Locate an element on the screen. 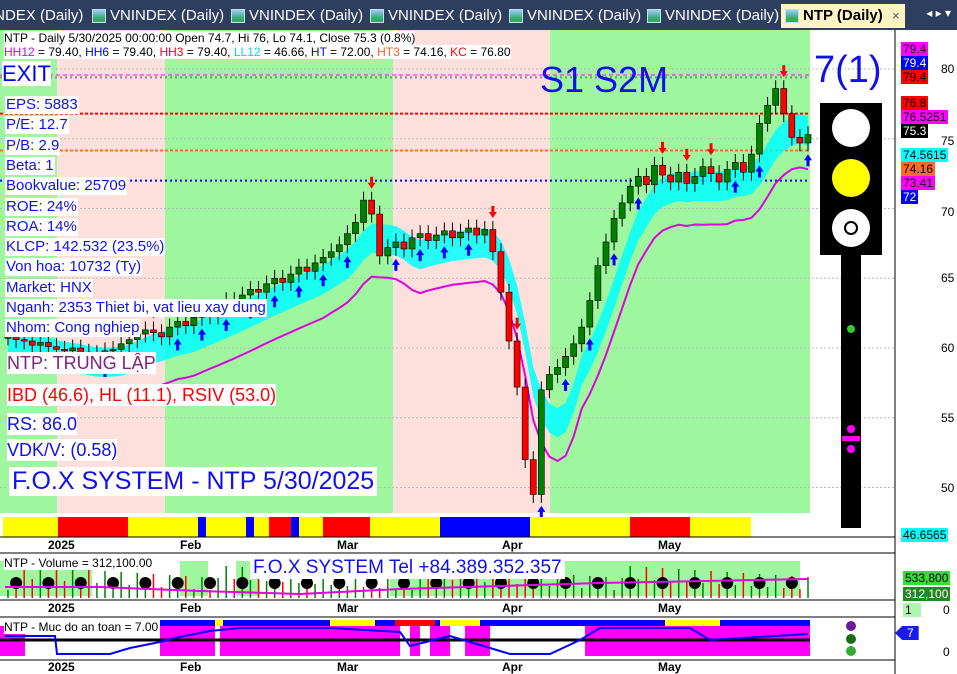 The image size is (957, 674). tab-chart-2: VNINDEX (Daily) is located at coordinates (295, 16).